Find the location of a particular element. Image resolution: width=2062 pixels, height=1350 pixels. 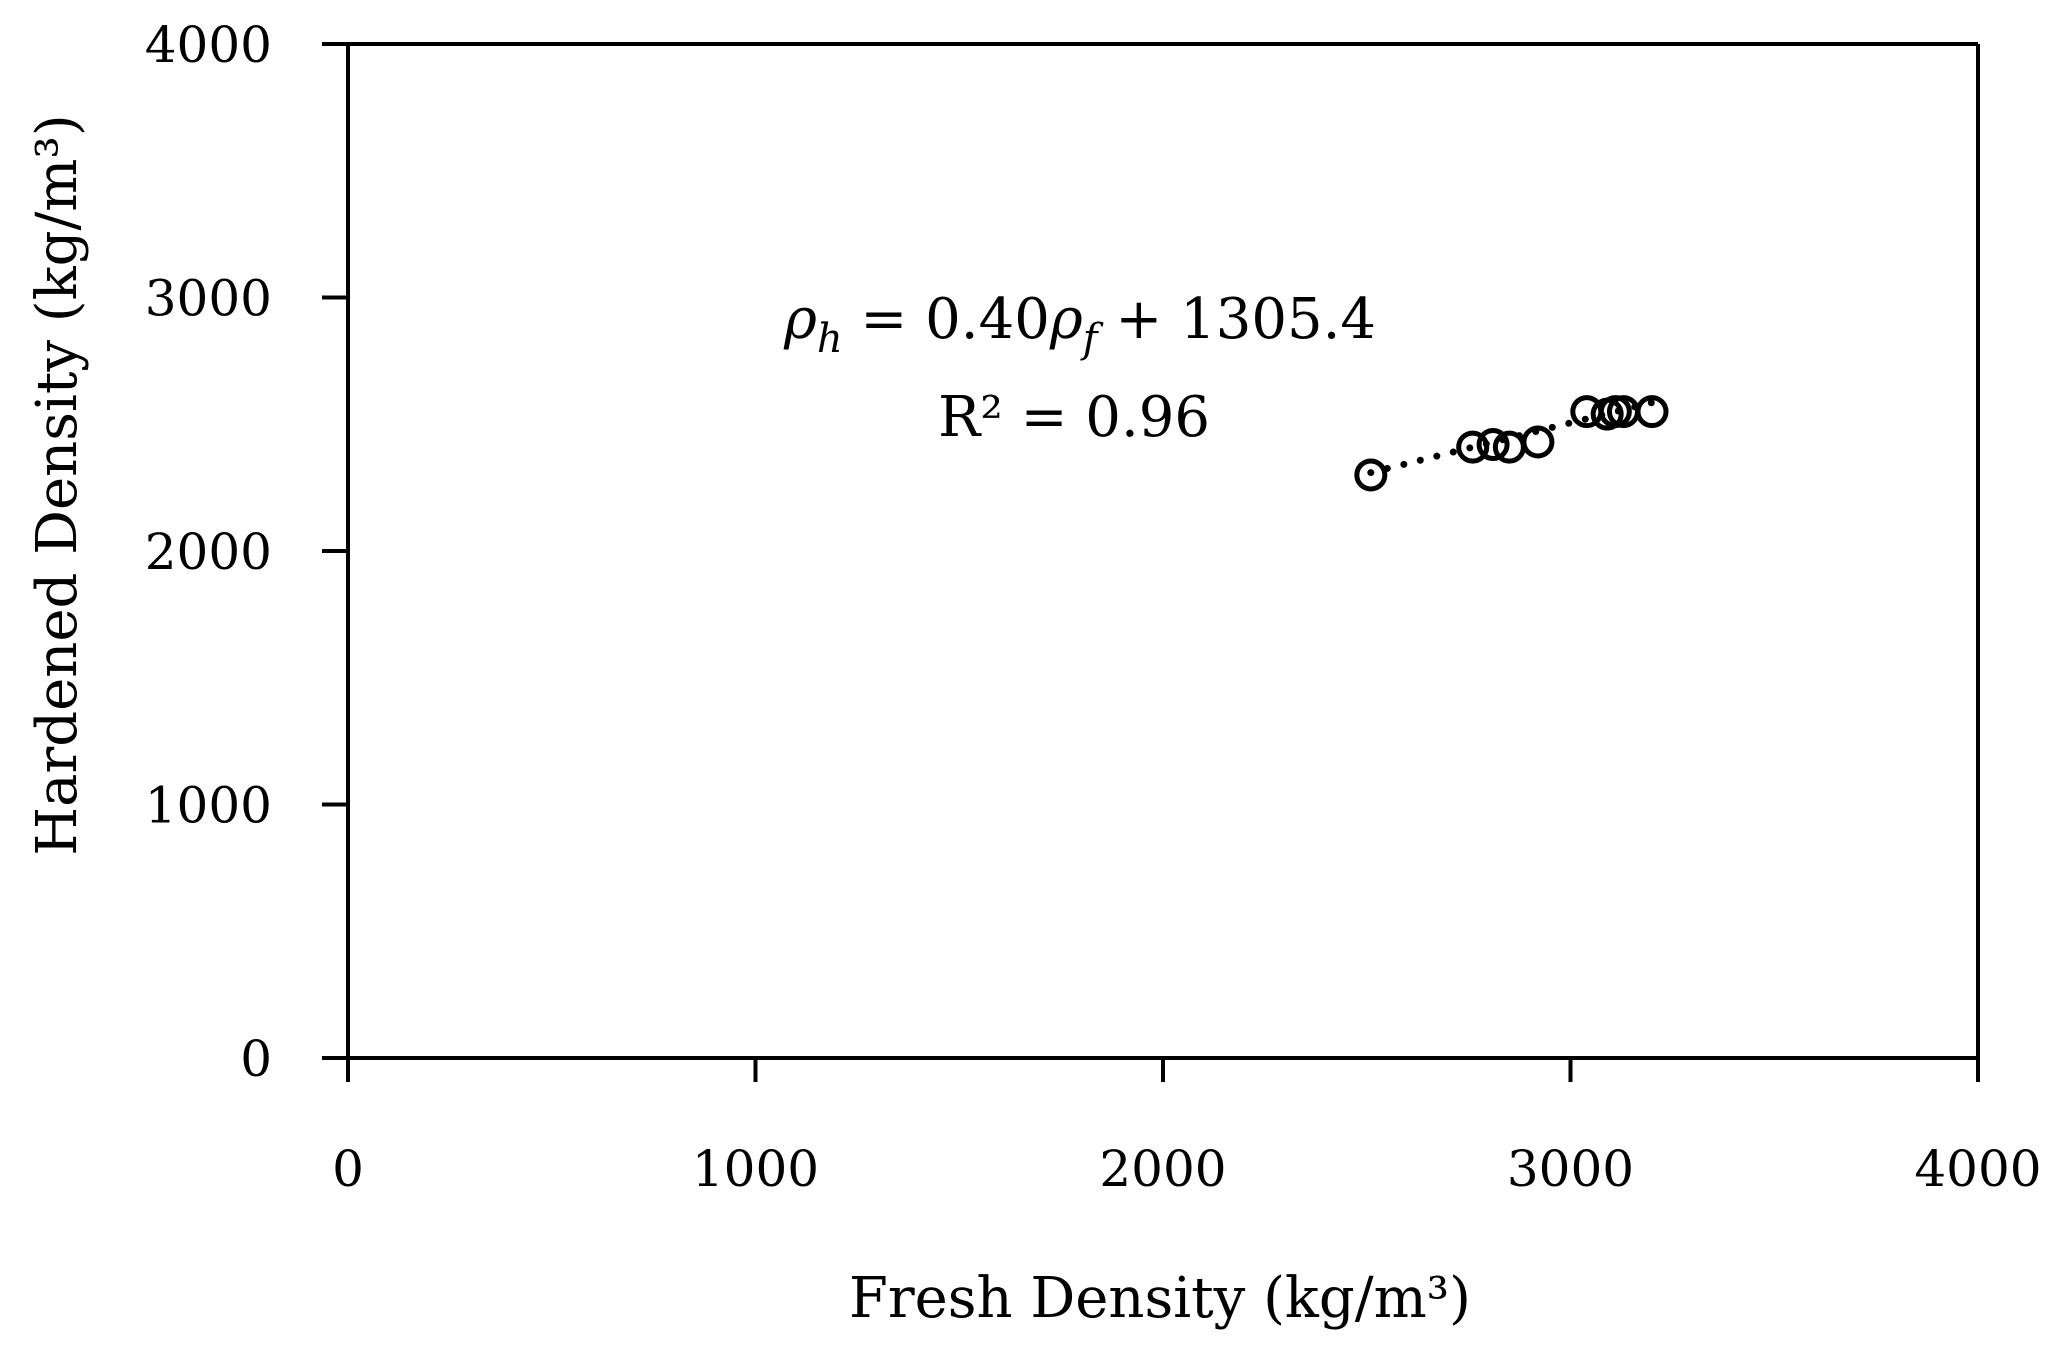

x-tick-label: 0 is located at coordinates (348, 1169).